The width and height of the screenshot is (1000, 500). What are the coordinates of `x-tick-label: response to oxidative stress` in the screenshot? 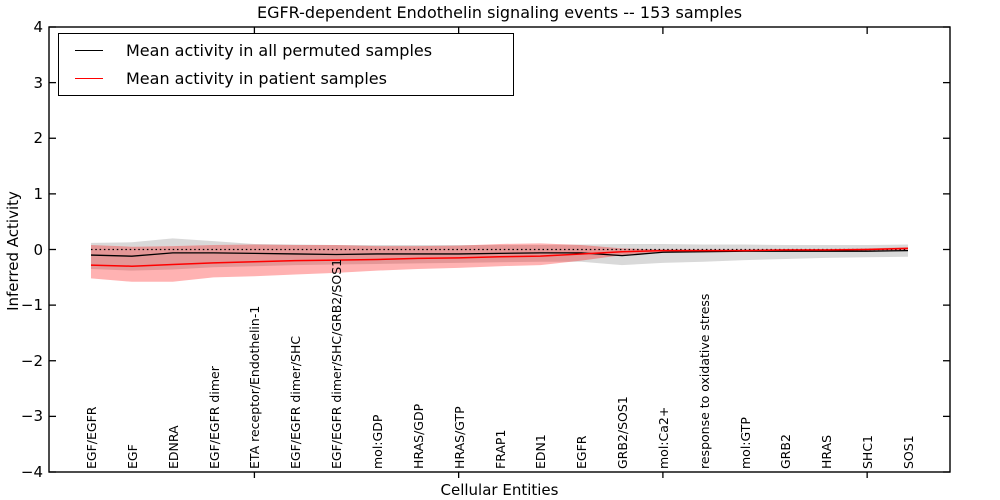 It's located at (704, 381).